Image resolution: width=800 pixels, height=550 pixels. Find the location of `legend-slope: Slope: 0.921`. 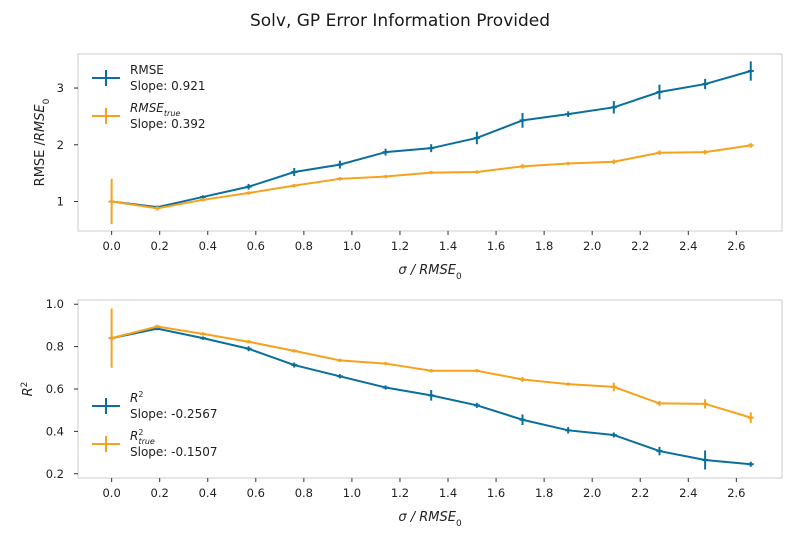

legend-slope: Slope: 0.921 is located at coordinates (168, 86).